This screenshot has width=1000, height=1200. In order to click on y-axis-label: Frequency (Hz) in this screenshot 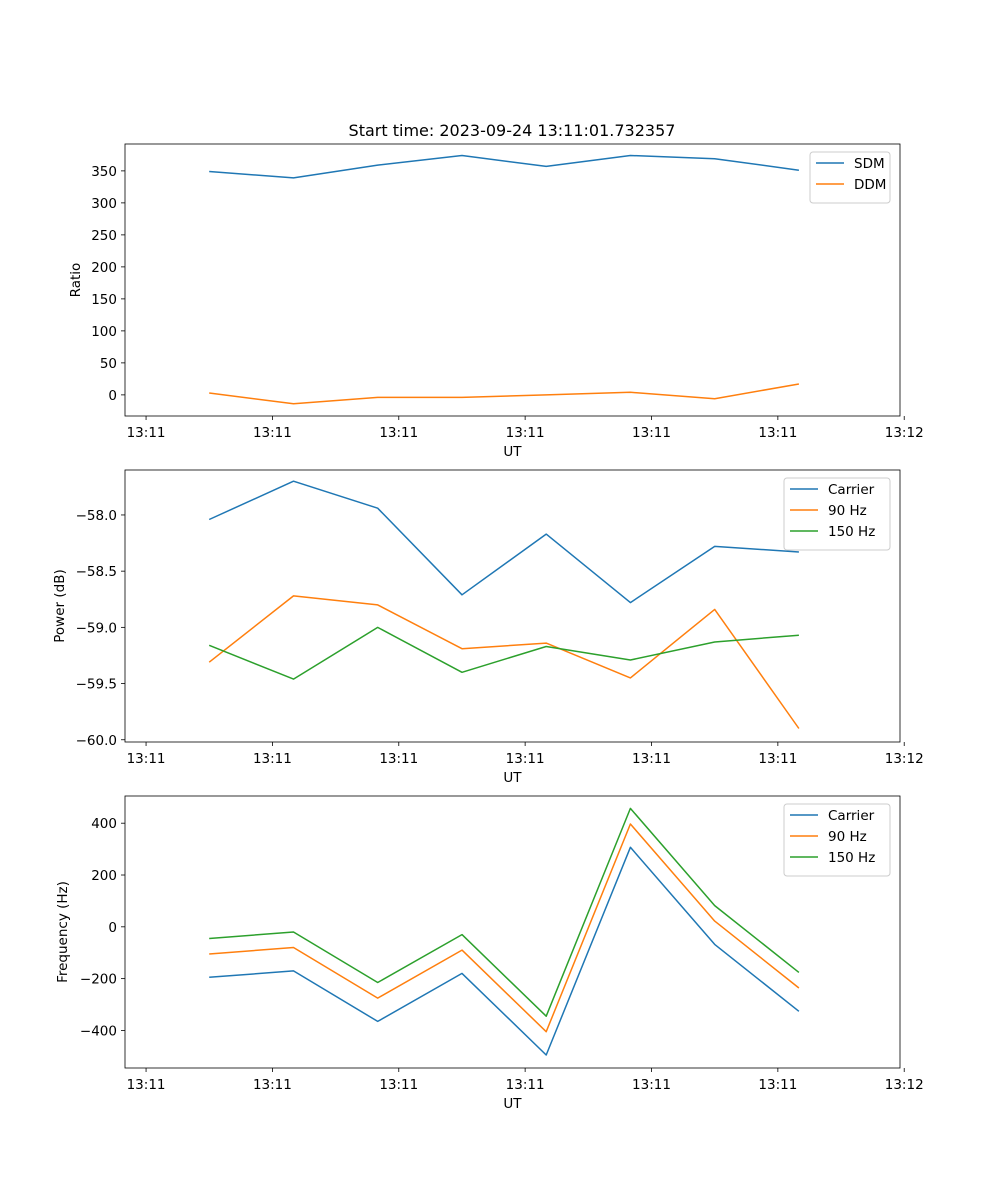, I will do `click(63, 932)`.